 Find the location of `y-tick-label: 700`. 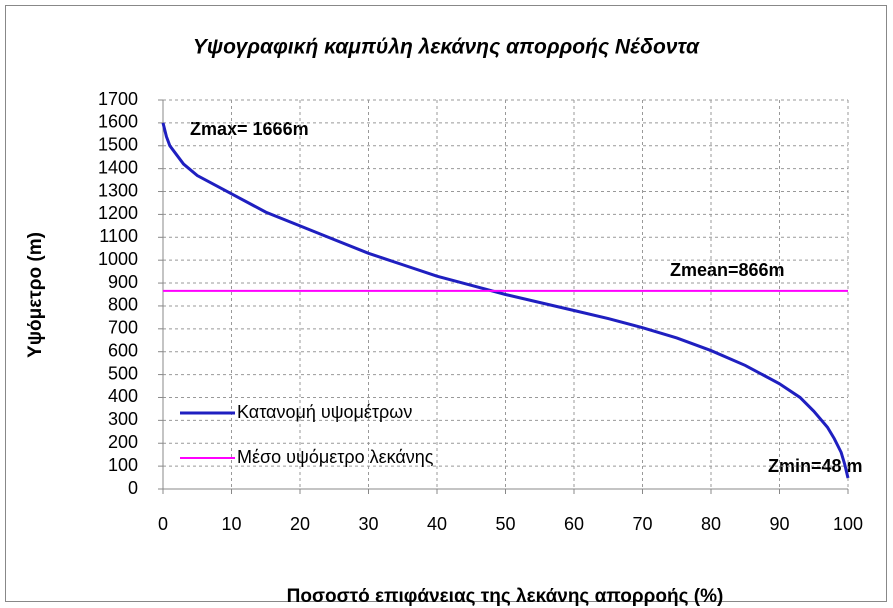

y-tick-label: 700 is located at coordinates (123, 328).